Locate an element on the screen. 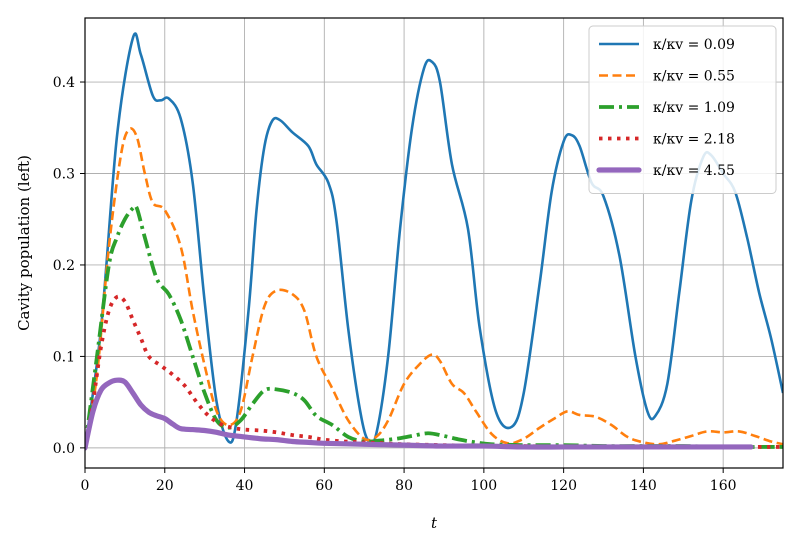 The width and height of the screenshot is (801, 548). legend-label-4: κ/κv = 2.18 is located at coordinates (694, 140).